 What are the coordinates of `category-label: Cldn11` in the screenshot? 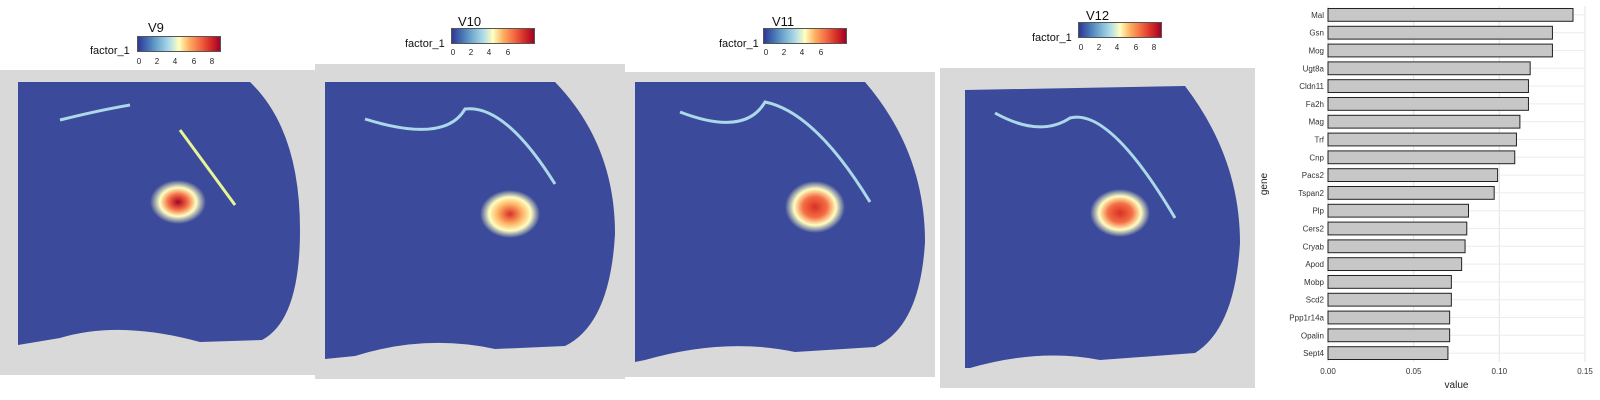 It's located at (1311, 86).